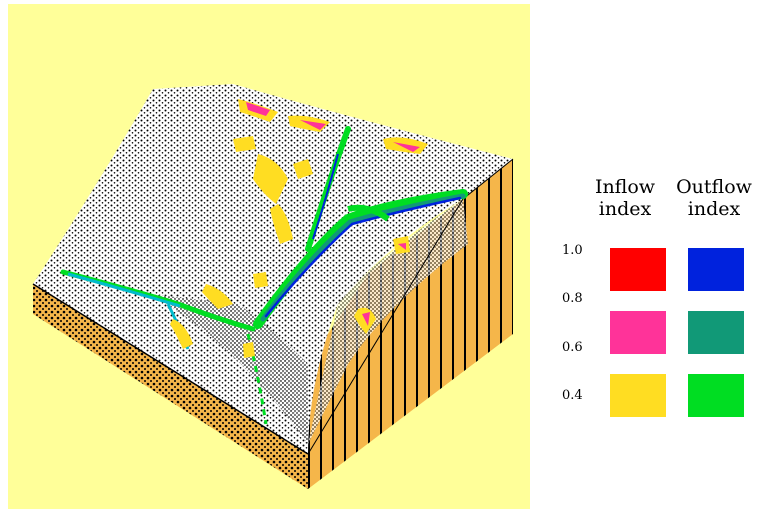 This screenshot has width=761, height=514. I want to click on terrain-side-wall-front, so click(170, 386).